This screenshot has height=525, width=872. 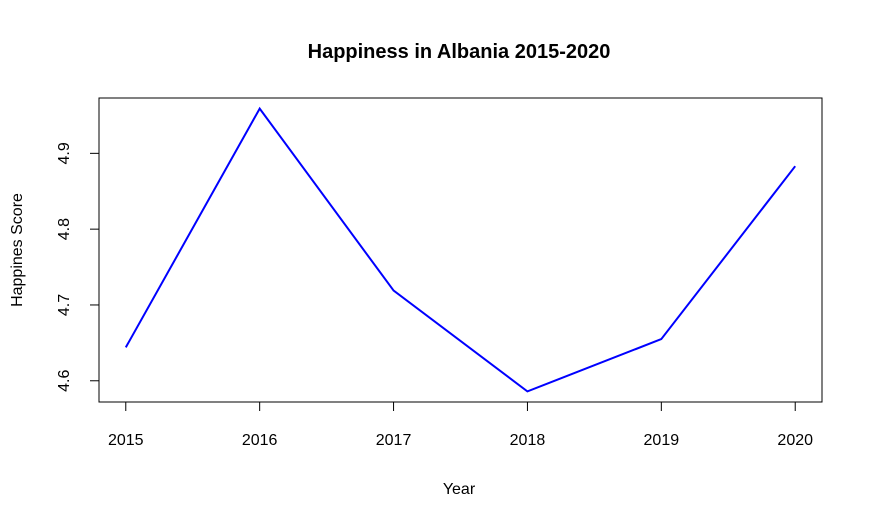 What do you see at coordinates (126, 440) in the screenshot?
I see `x-tick-label: 2015` at bounding box center [126, 440].